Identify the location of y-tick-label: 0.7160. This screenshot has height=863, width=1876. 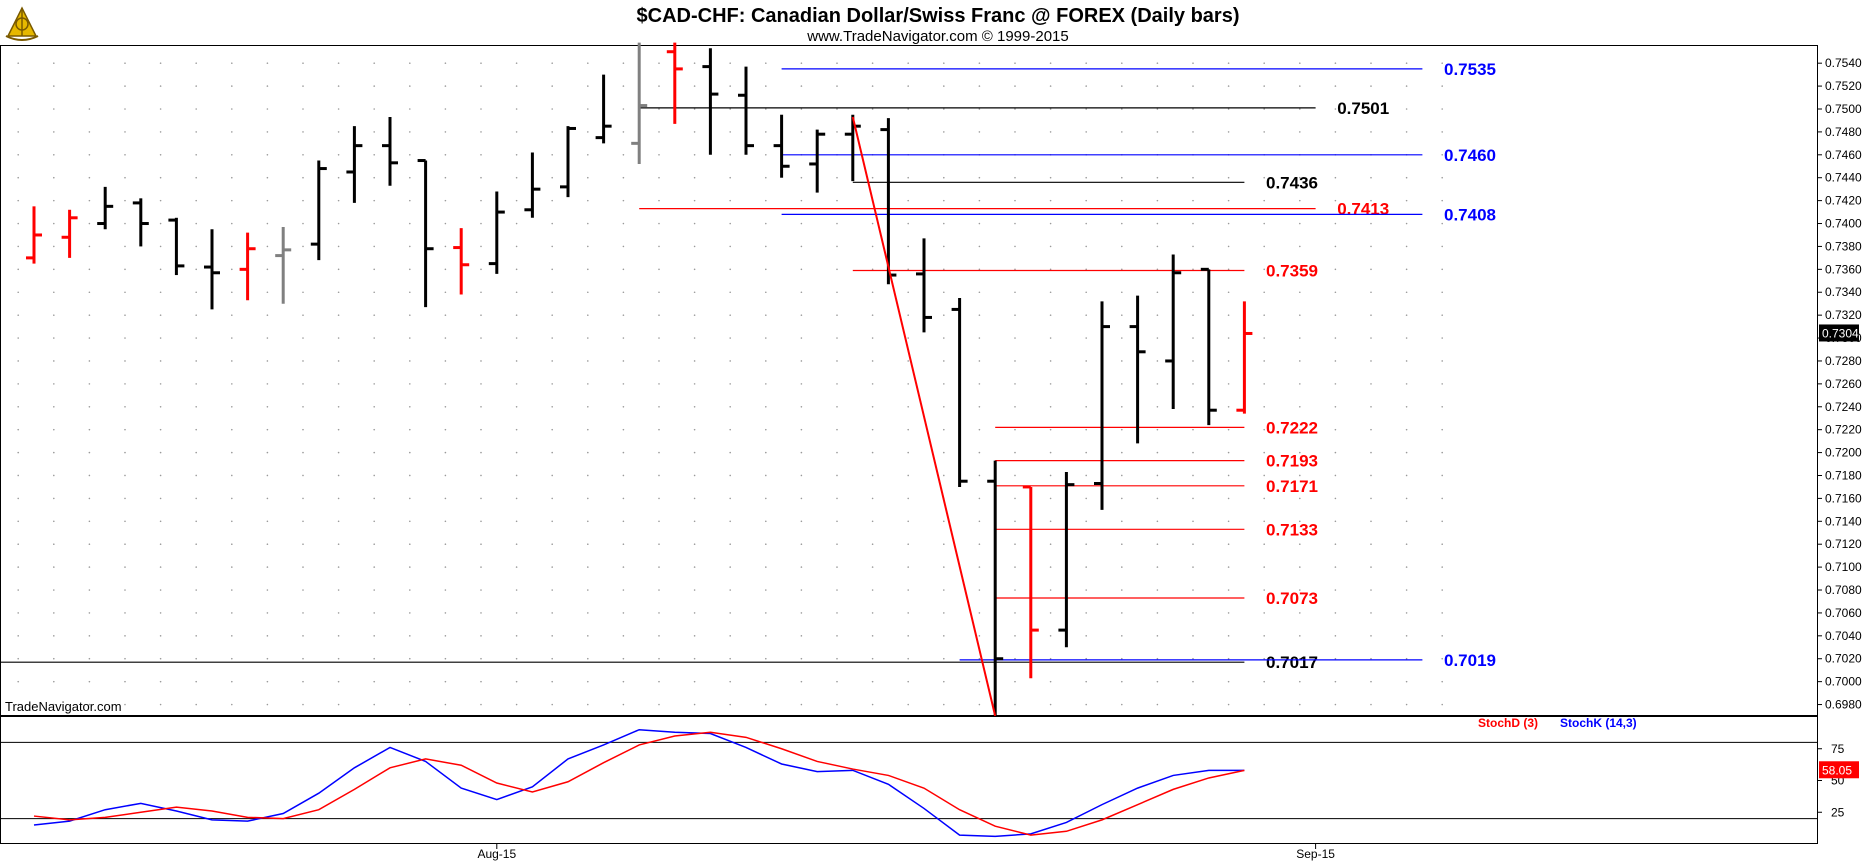
(1843, 498).